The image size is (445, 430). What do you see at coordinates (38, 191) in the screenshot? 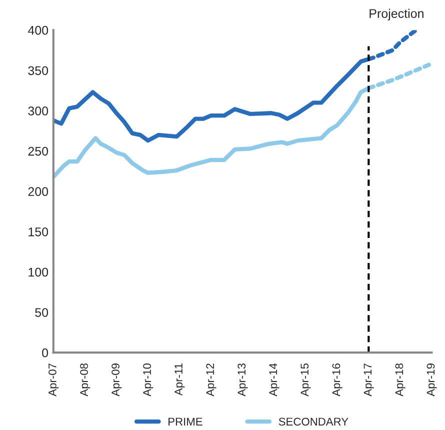
I see `y-tick-label: 200` at bounding box center [38, 191].